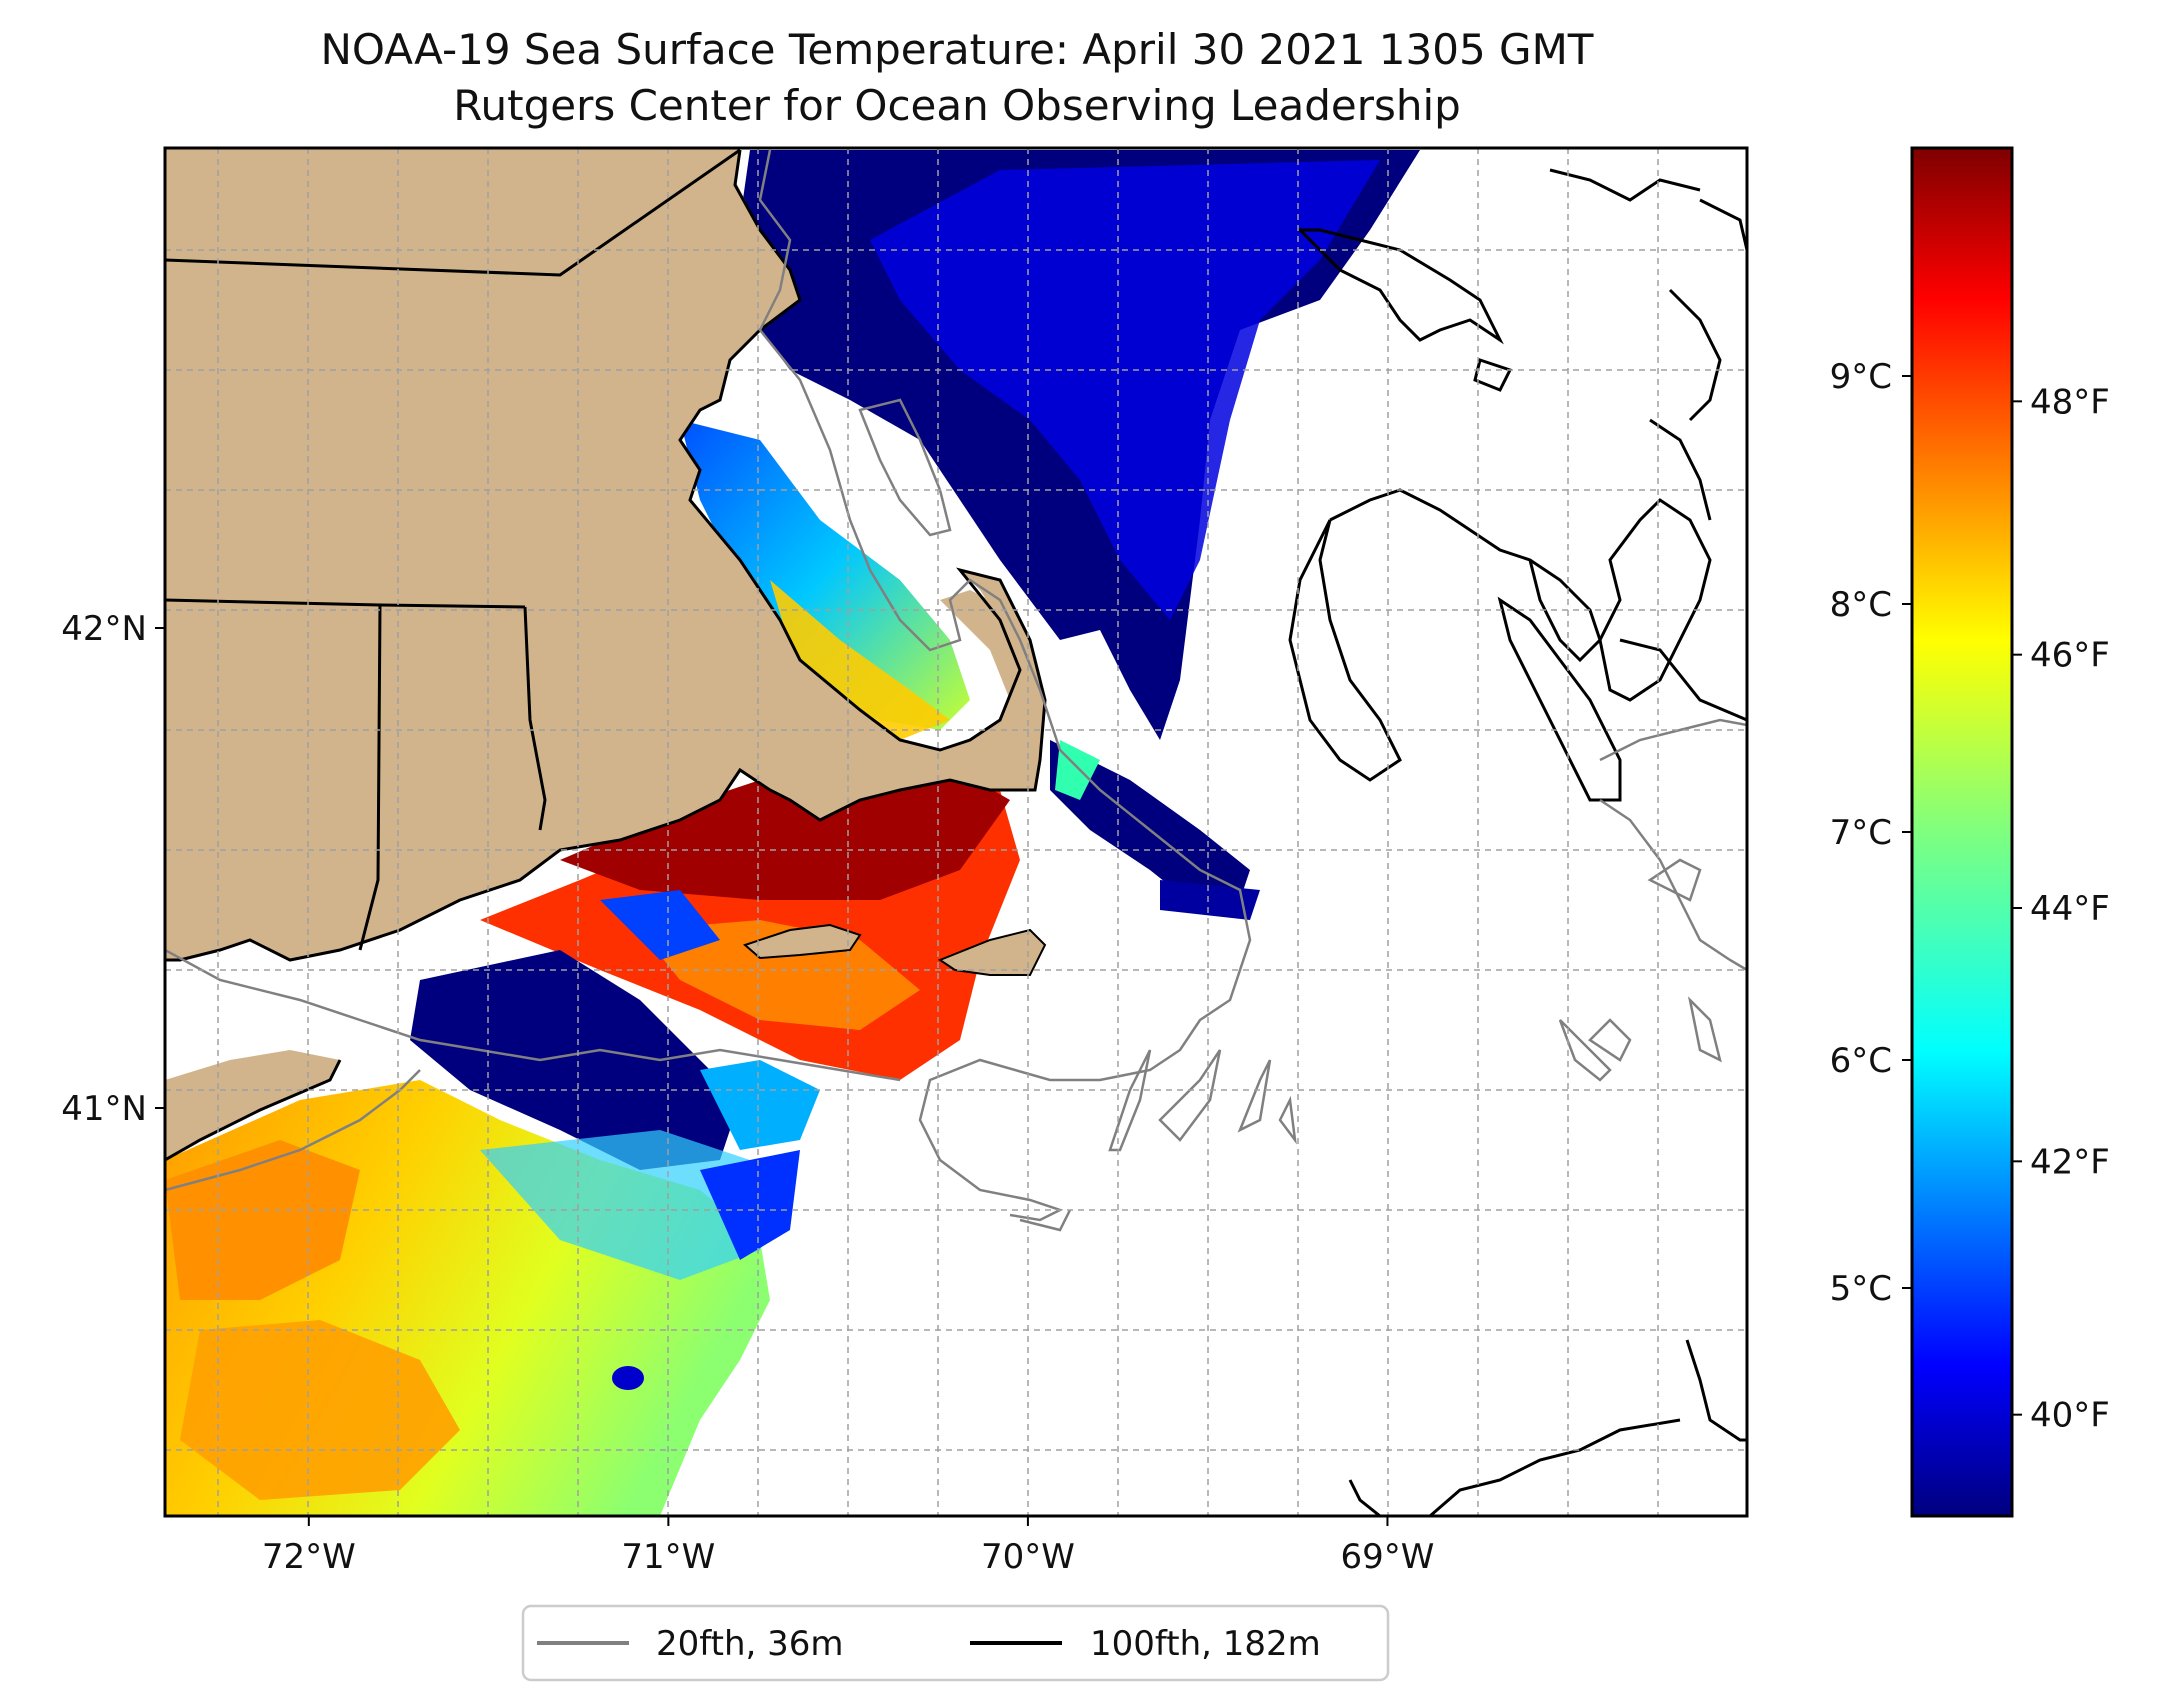 This screenshot has width=2160, height=1704. I want to click on celsius-tick-label: 9°C, so click(1861, 377).